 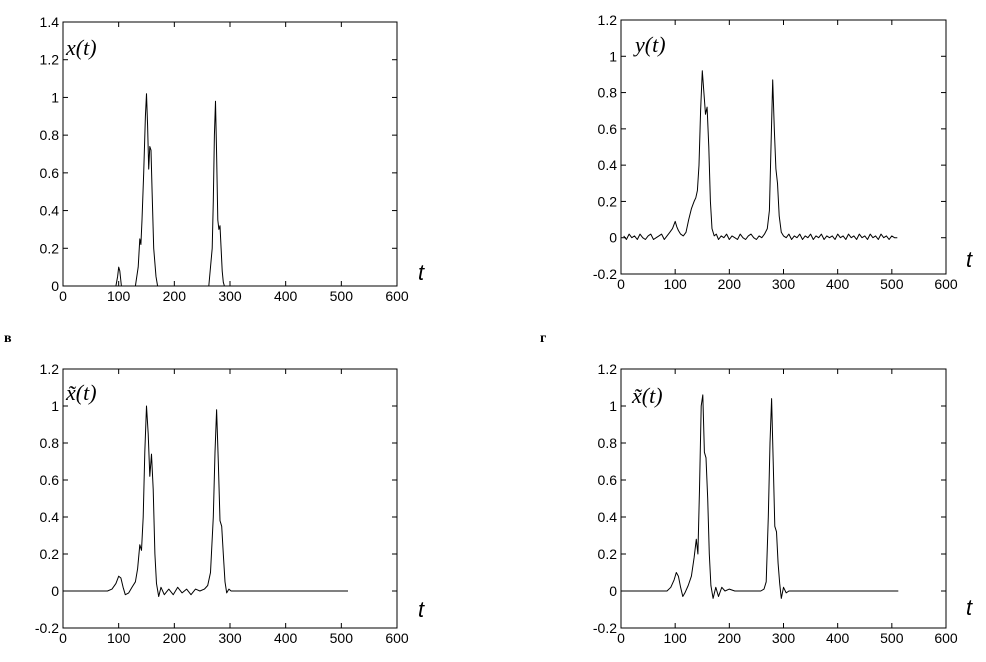 What do you see at coordinates (543, 338) in the screenshot?
I see `panel-letter-d: г` at bounding box center [543, 338].